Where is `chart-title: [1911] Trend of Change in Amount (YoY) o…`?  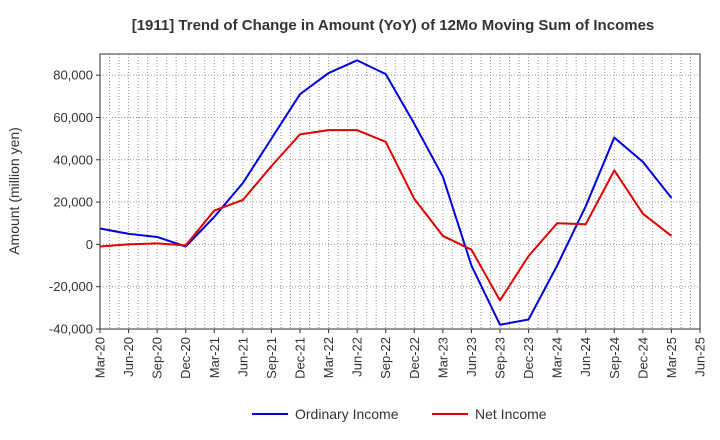 chart-title: [1911] Trend of Change in Amount (YoY) o… is located at coordinates (393, 25).